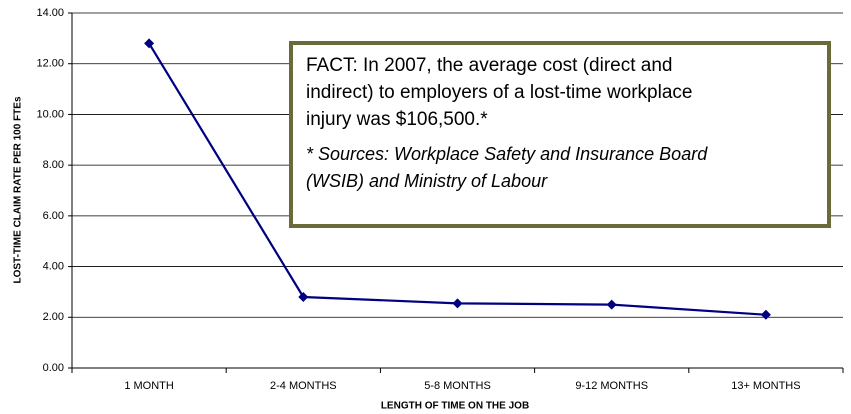 The width and height of the screenshot is (851, 414). What do you see at coordinates (53, 317) in the screenshot?
I see `y-tick-label: 2.00` at bounding box center [53, 317].